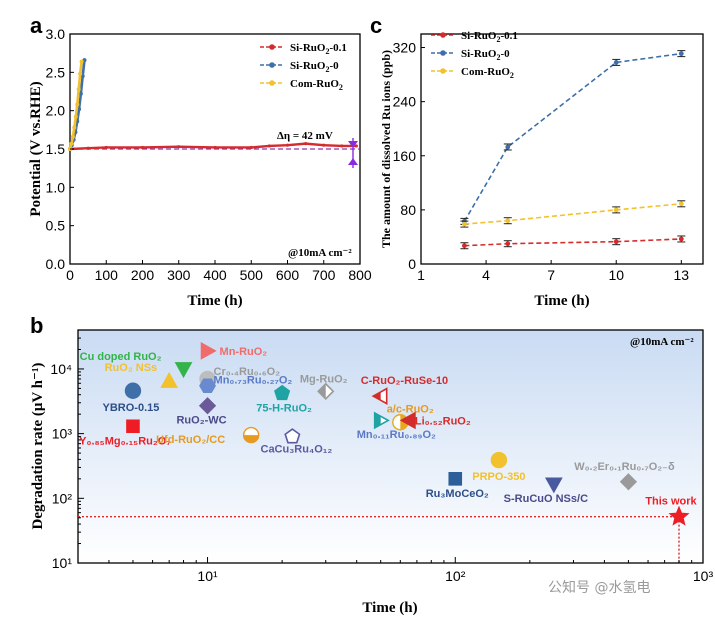 The height and width of the screenshot is (620, 715). Describe the element at coordinates (410, 409) in the screenshot. I see `panel-b-point-label: a/c-RuO₂` at that location.